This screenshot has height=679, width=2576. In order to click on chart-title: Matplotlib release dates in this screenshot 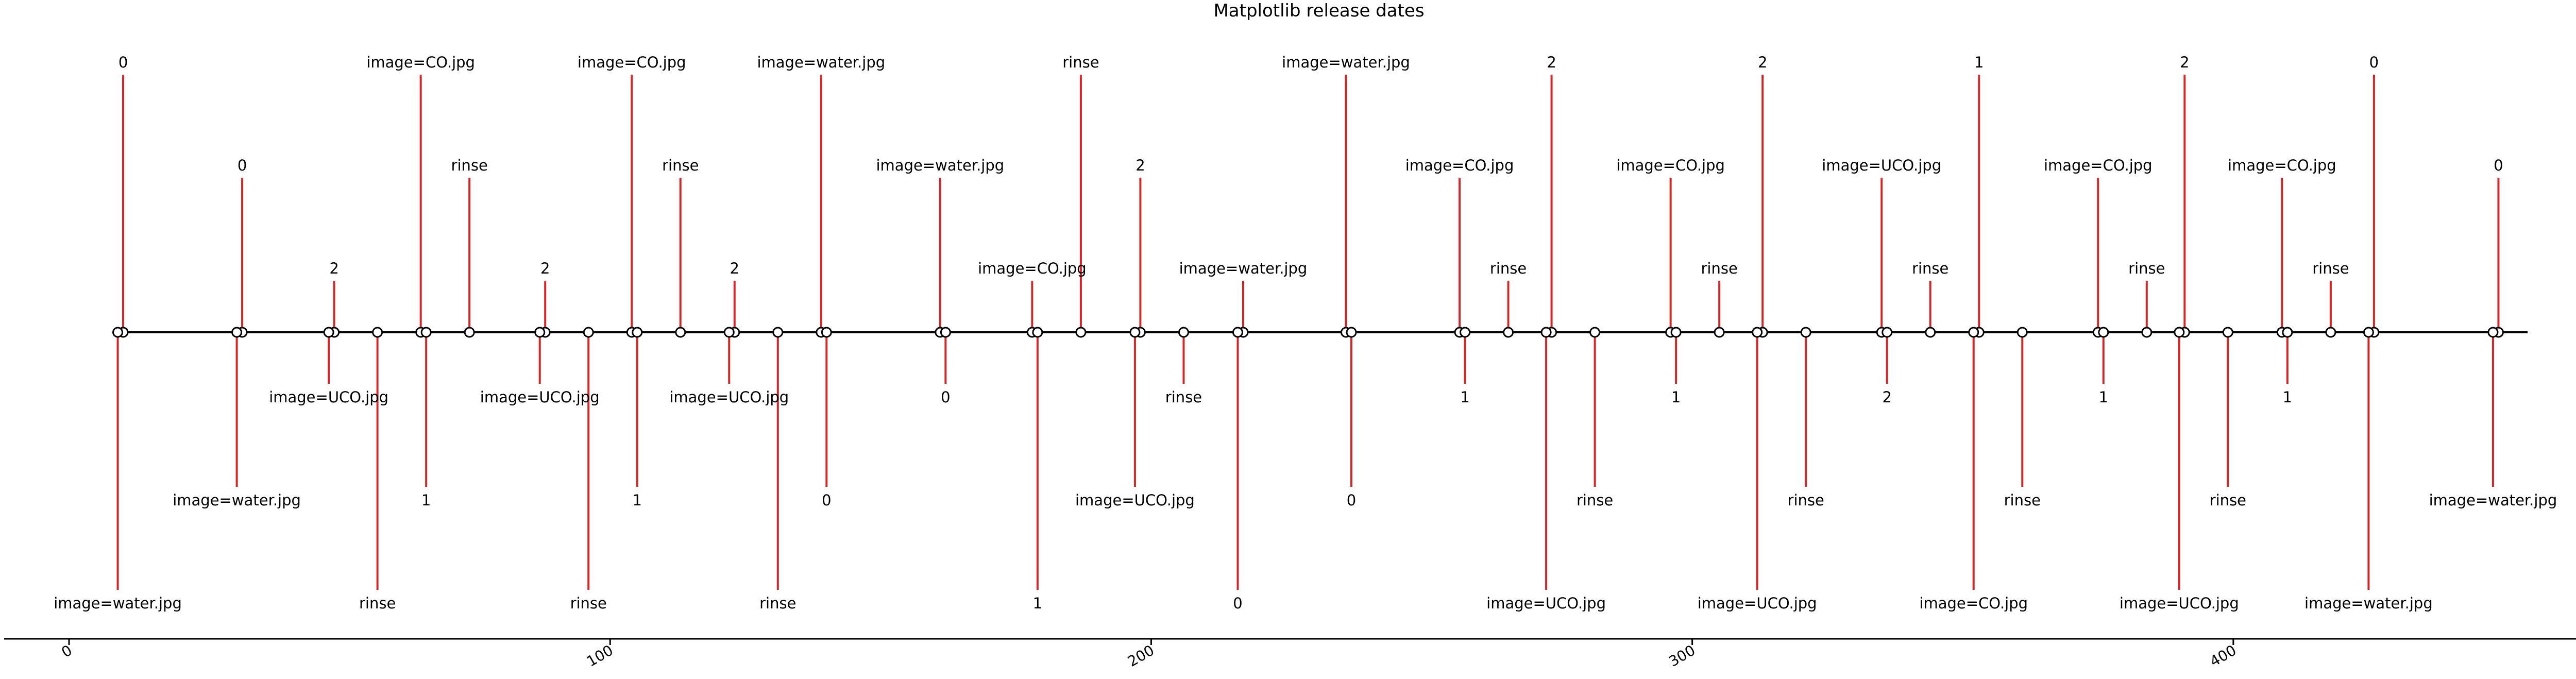, I will do `click(1318, 11)`.